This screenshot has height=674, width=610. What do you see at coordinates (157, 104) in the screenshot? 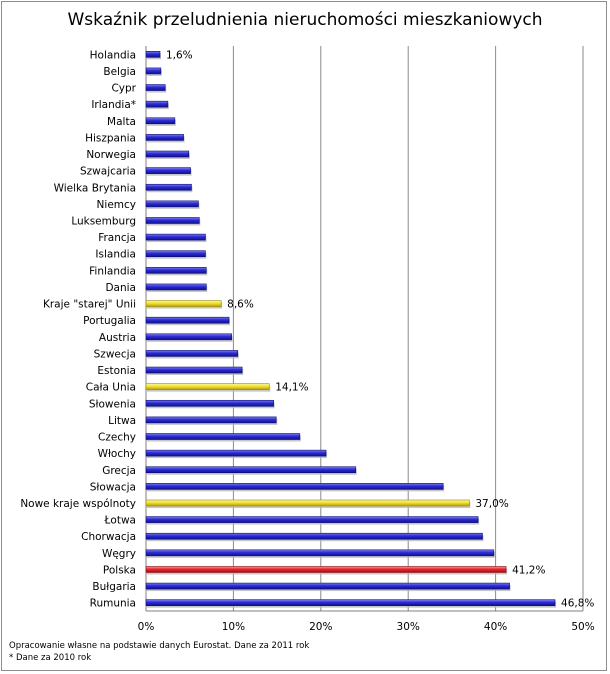
I see `bar-irlandia` at bounding box center [157, 104].